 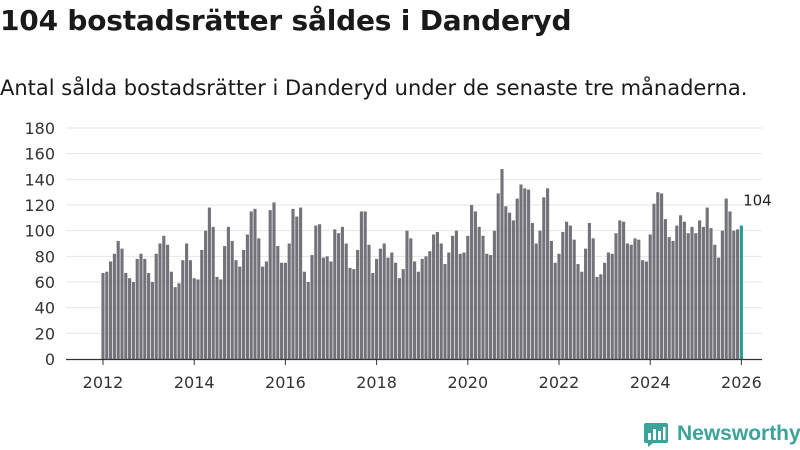 I want to click on y-tick-label: 20, so click(x=45, y=333).